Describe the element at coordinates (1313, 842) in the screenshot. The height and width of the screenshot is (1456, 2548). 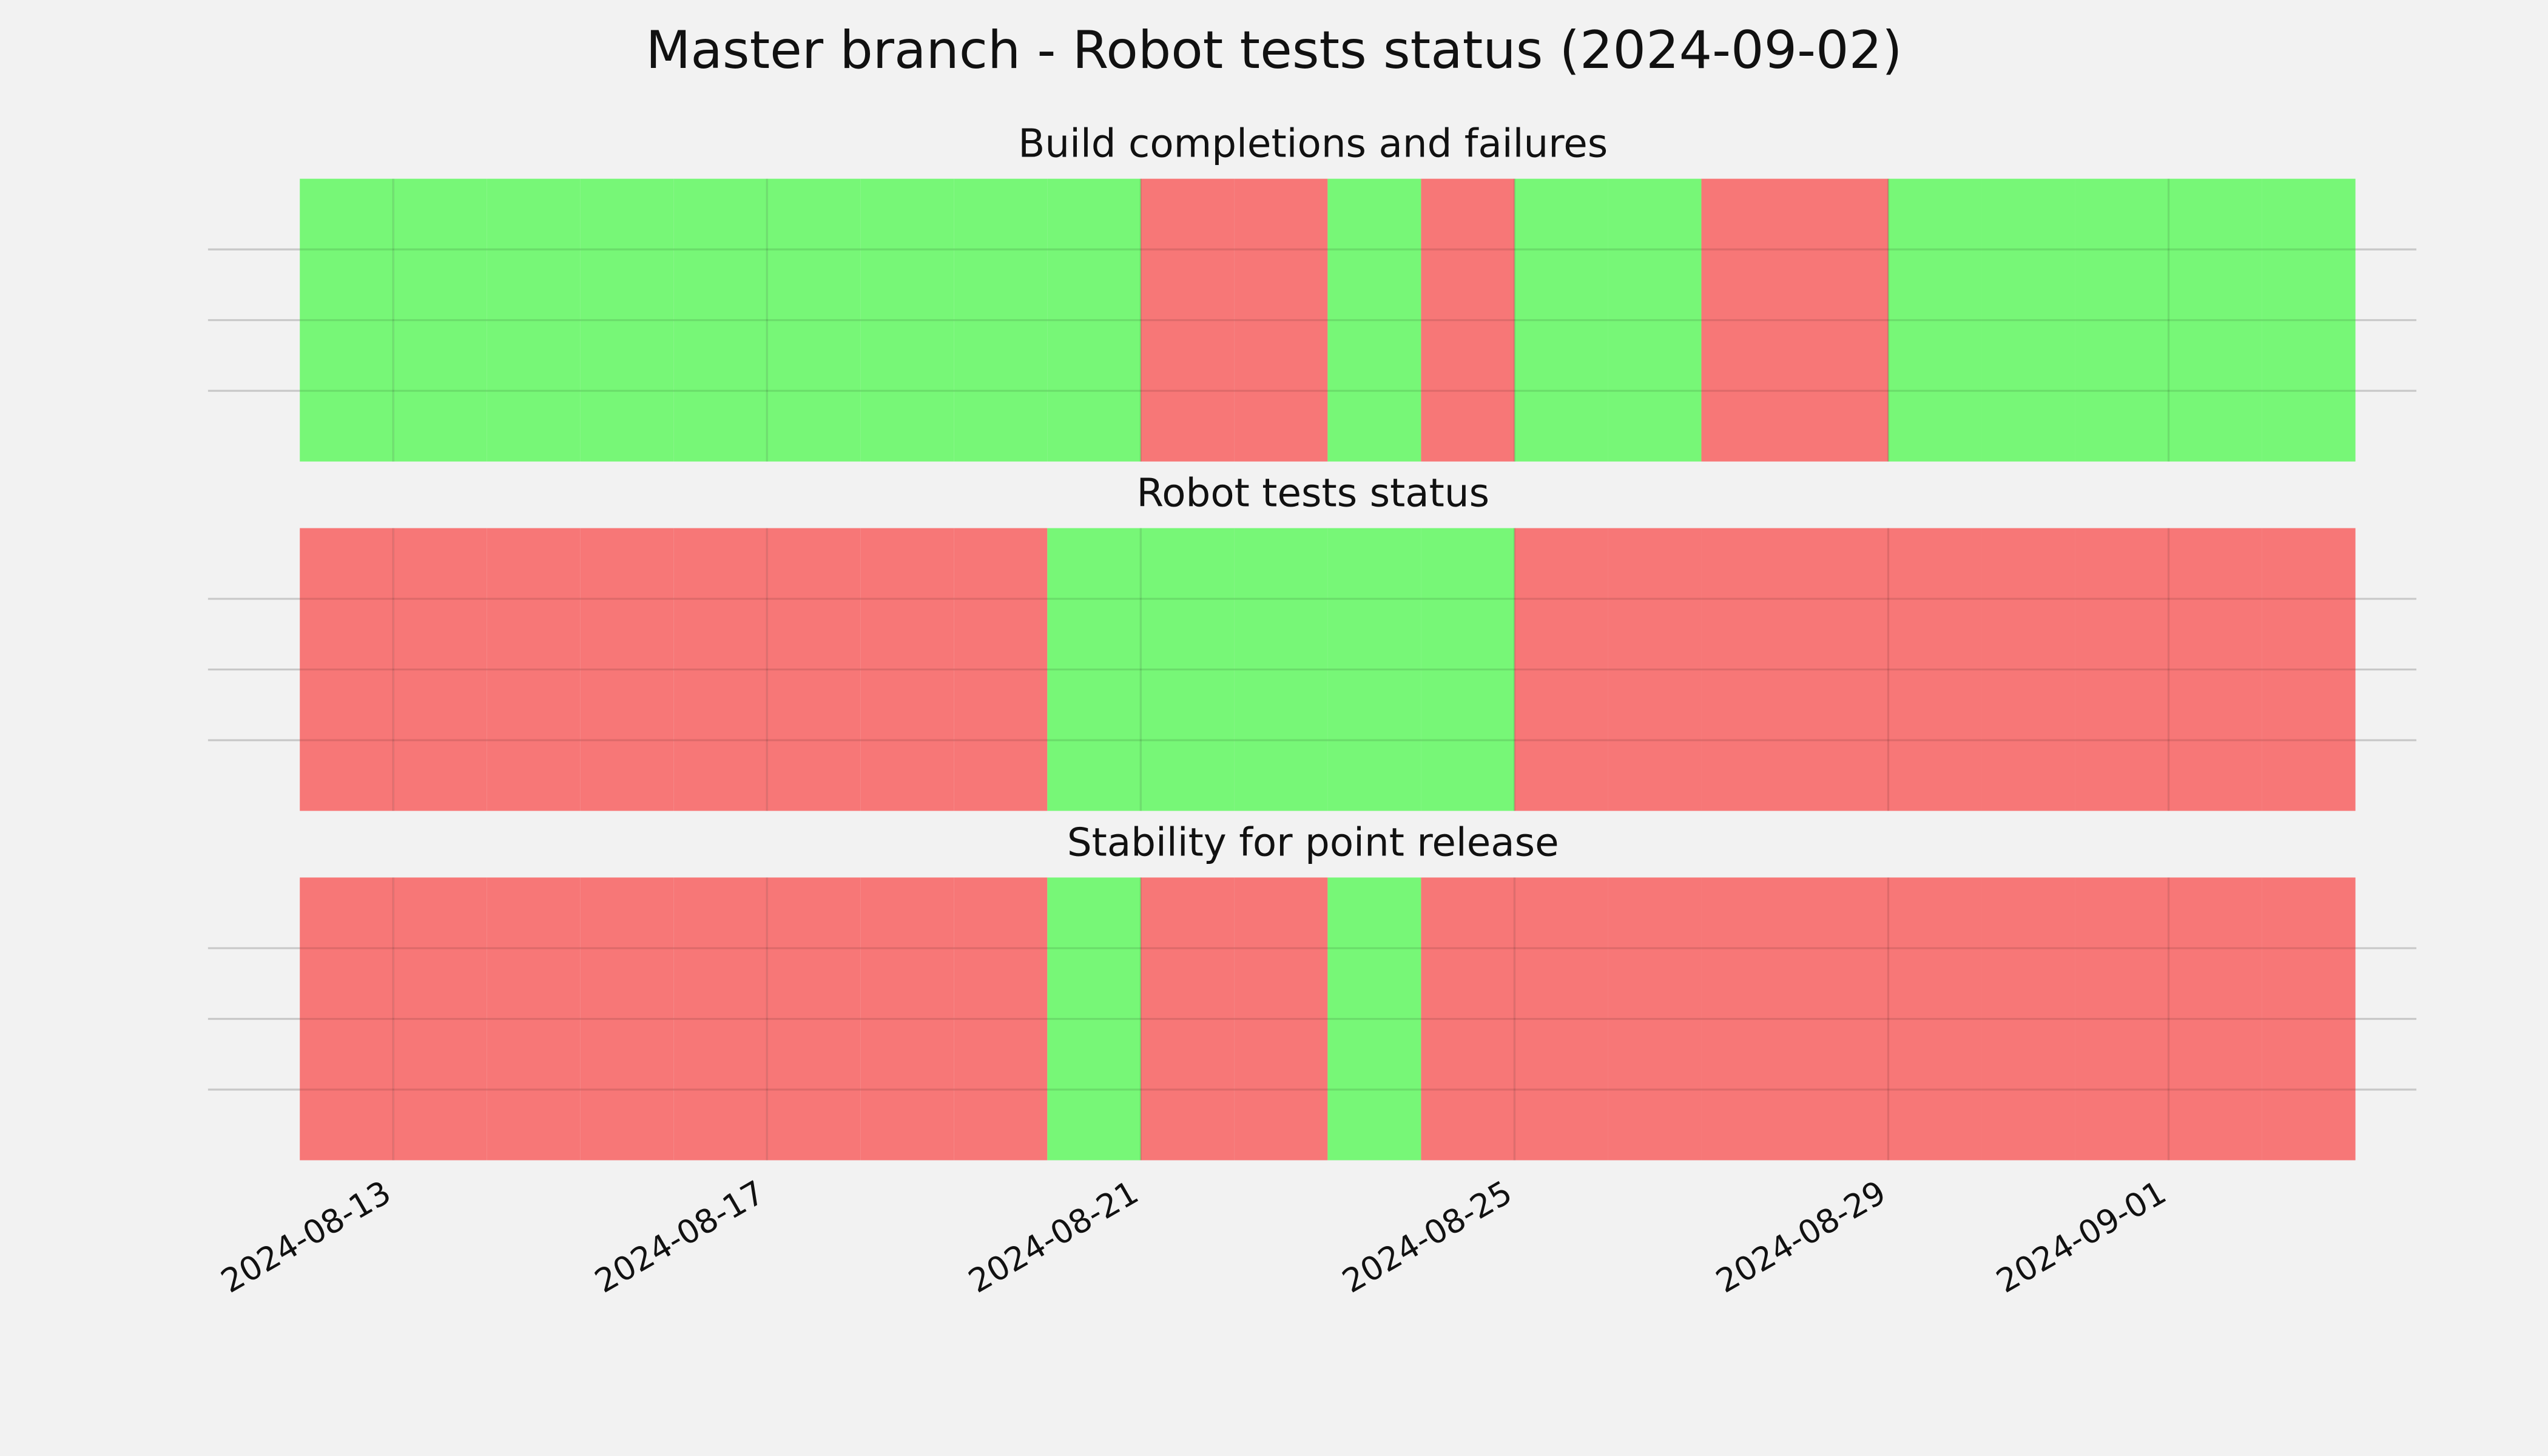
I see `panel-title: Stability for point release` at that location.